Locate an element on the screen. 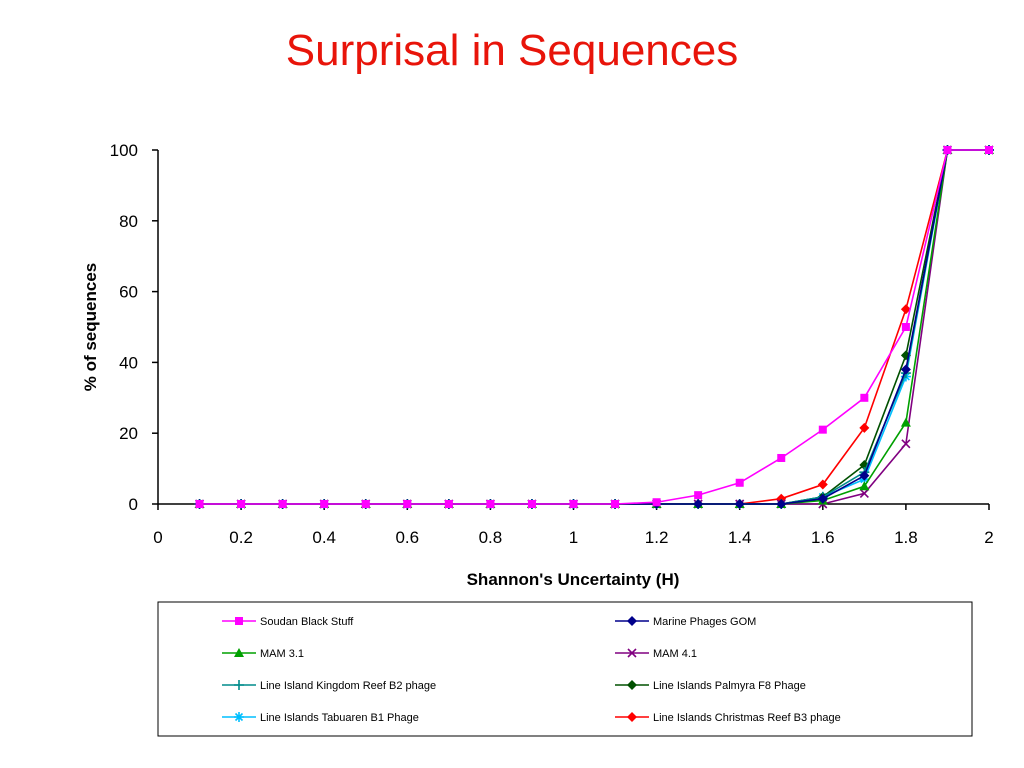  x-tick-label: 1.2 is located at coordinates (657, 537).